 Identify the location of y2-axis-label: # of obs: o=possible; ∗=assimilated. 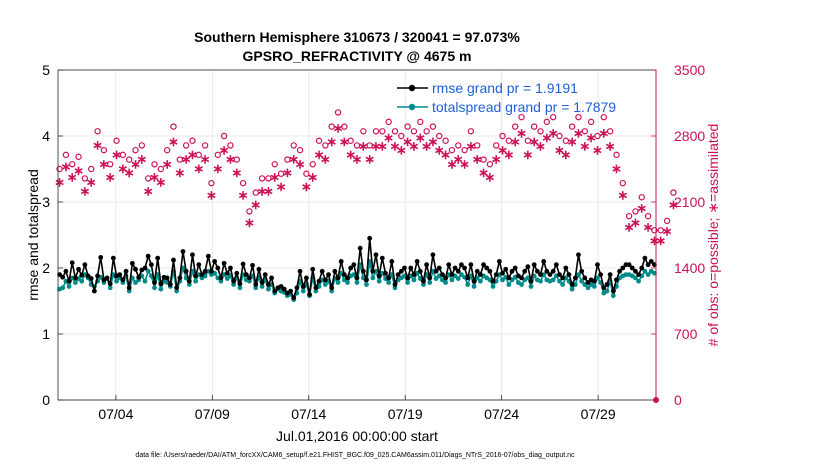
(713, 235).